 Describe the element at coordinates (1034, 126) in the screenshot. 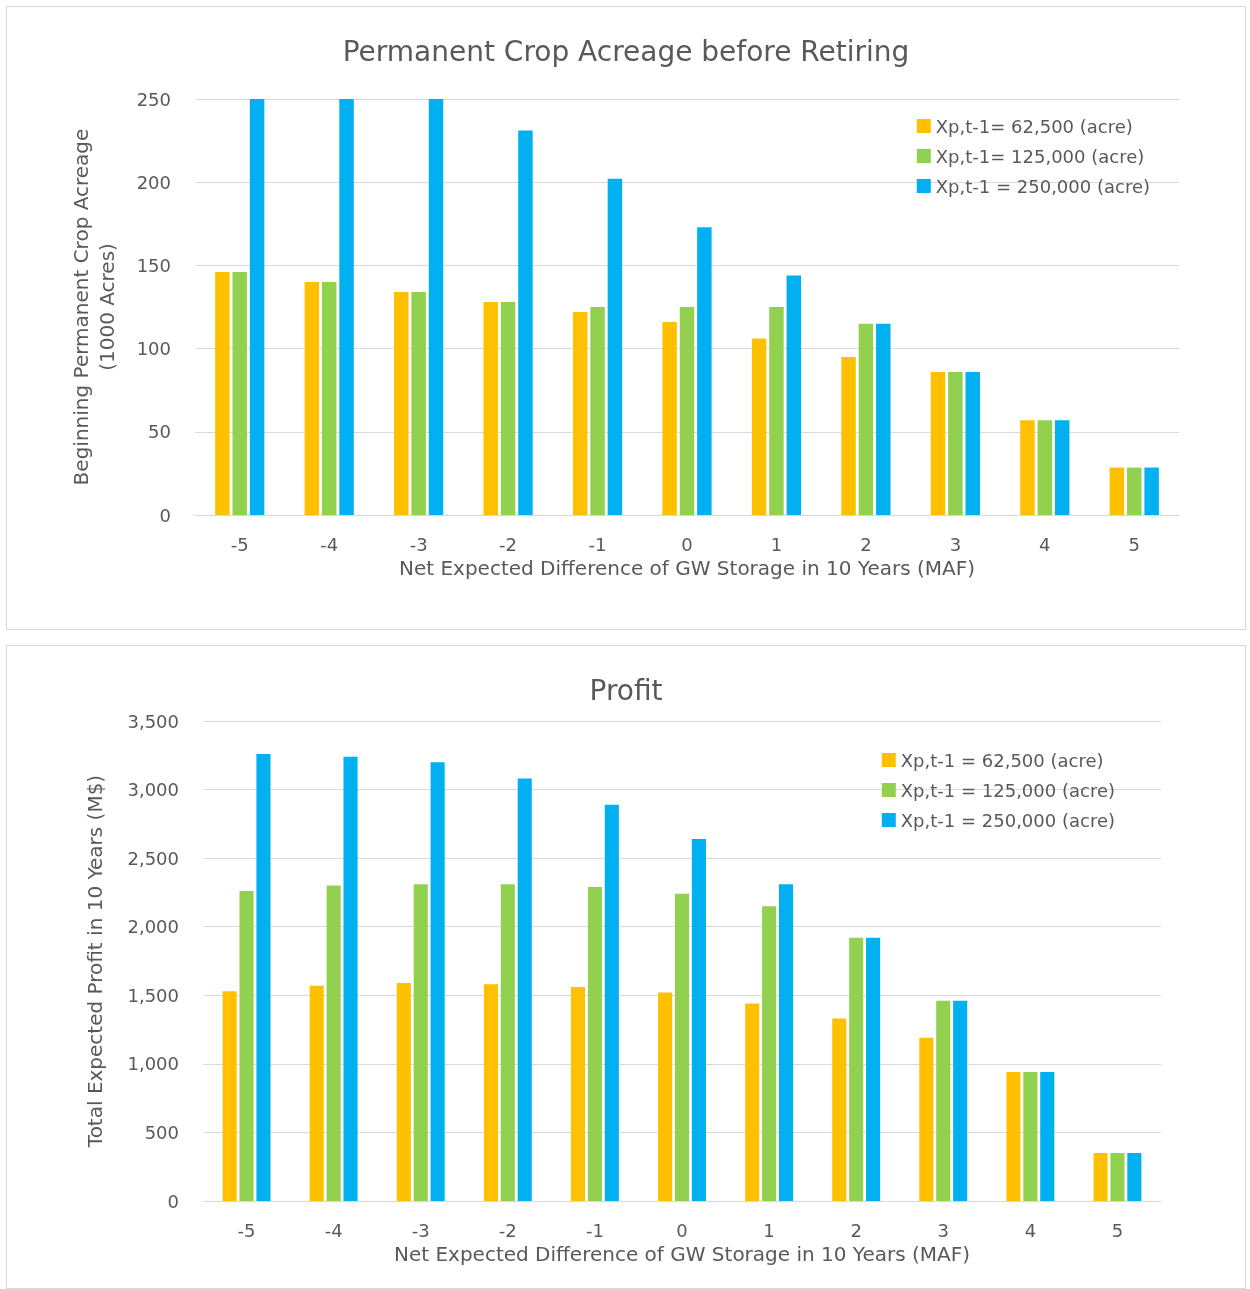

I see `legend-label: Xp,t-1= 62,500 (acre)` at that location.